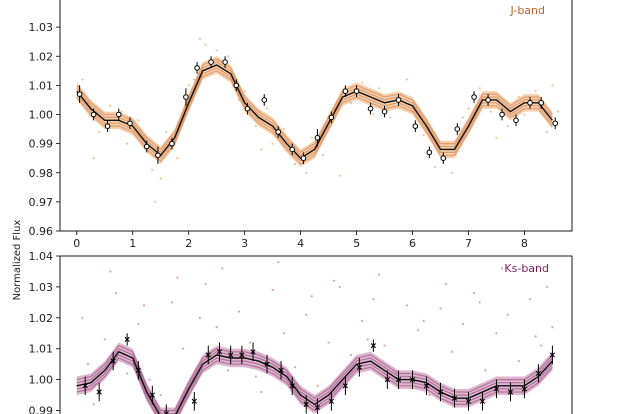  What do you see at coordinates (41, 287) in the screenshot?
I see `y-tick-label: 1.03` at bounding box center [41, 287].